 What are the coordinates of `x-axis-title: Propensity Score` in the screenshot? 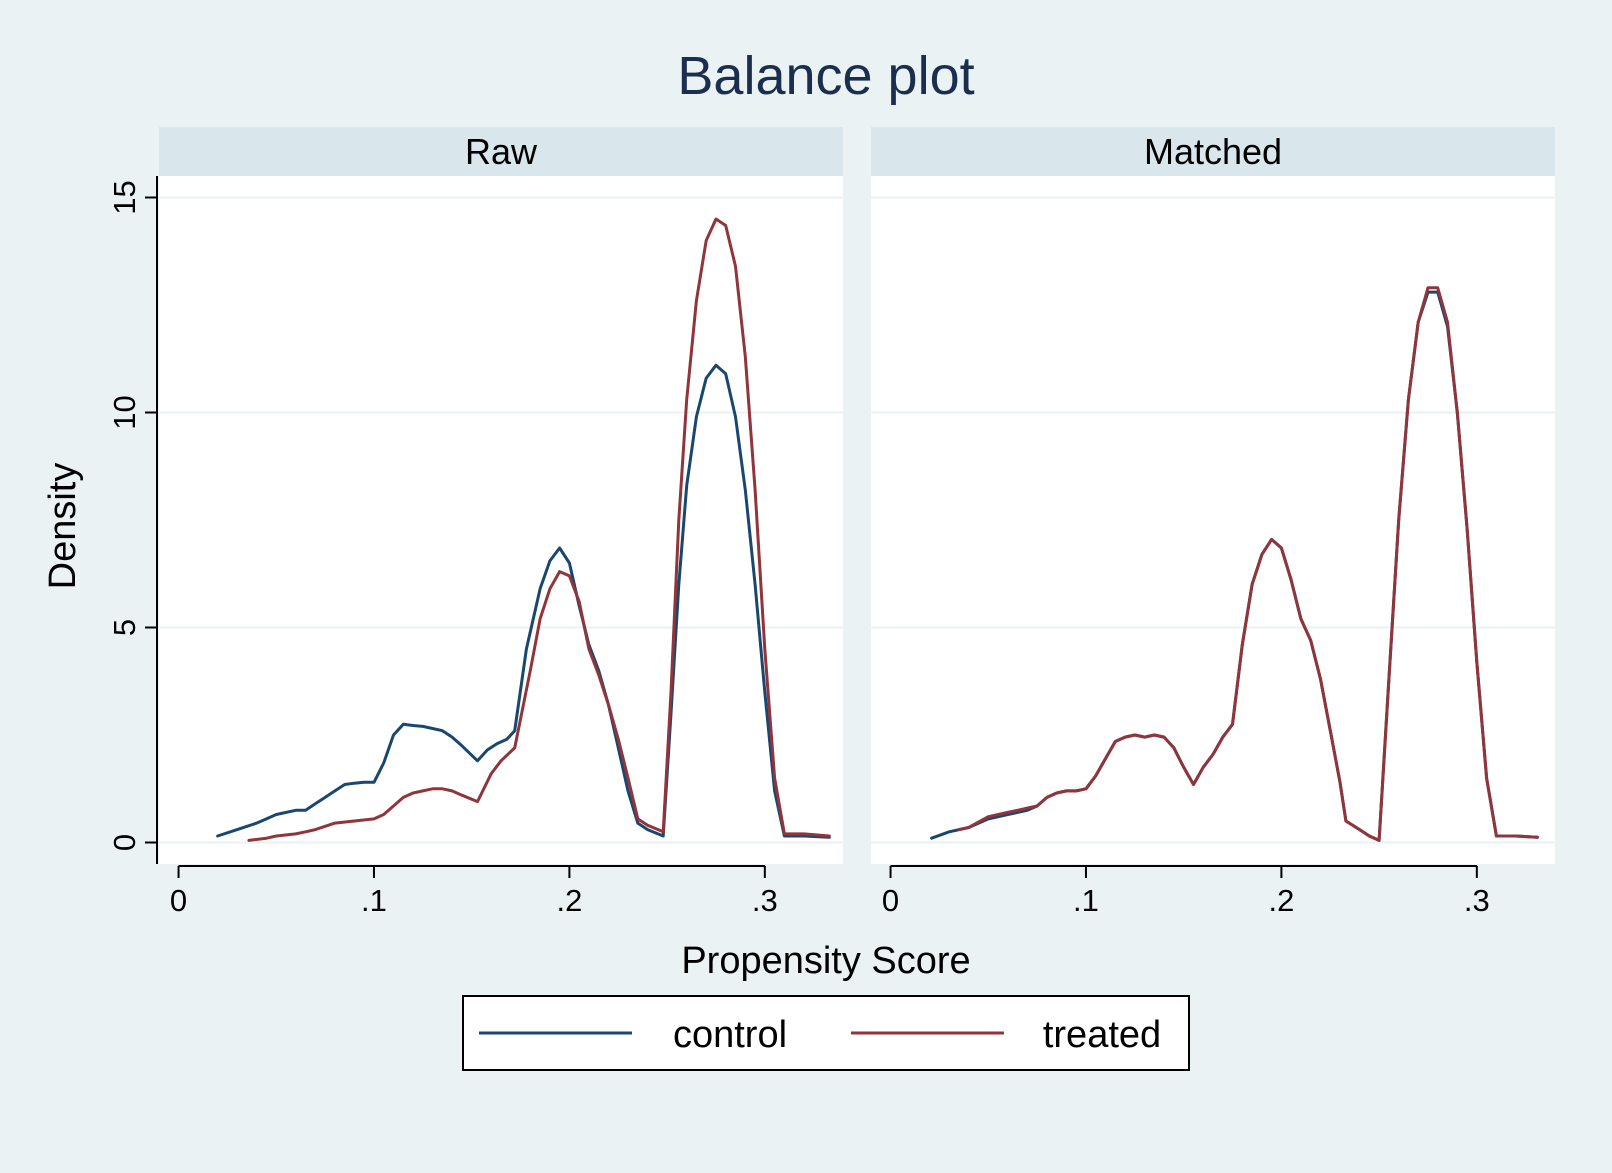 It's located at (825, 961).